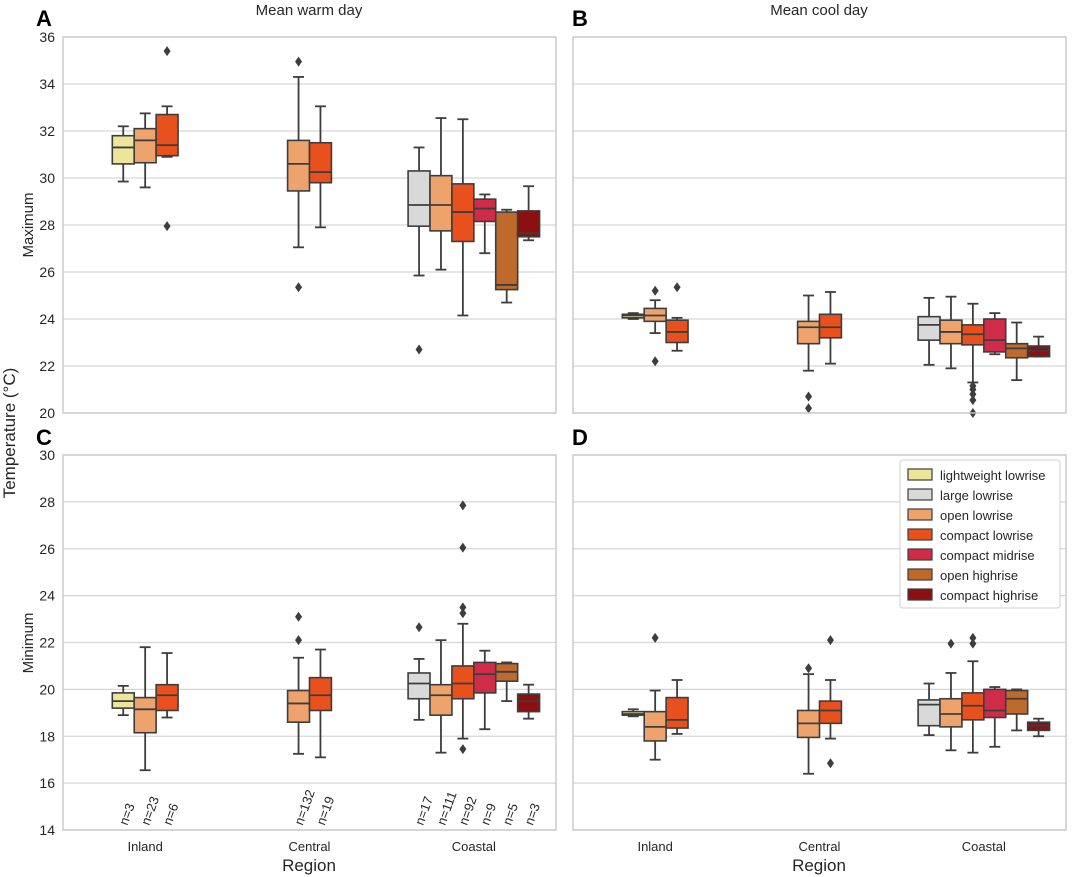 The image size is (1072, 877). Describe the element at coordinates (309, 865) in the screenshot. I see `x-axis-label-left: Region` at that location.